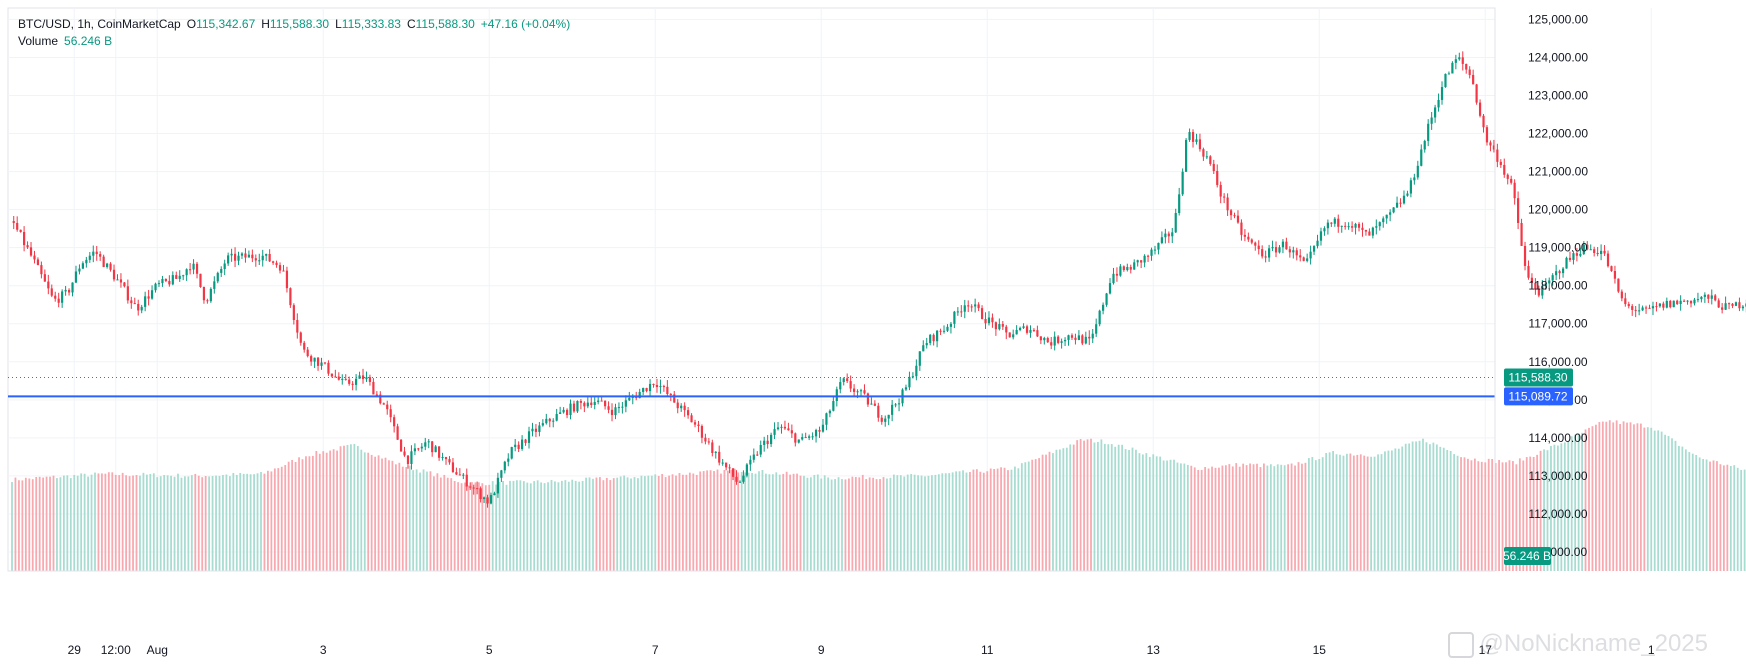 Image resolution: width=1746 pixels, height=664 pixels. What do you see at coordinates (323, 650) in the screenshot?
I see `x-tick-label: 3` at bounding box center [323, 650].